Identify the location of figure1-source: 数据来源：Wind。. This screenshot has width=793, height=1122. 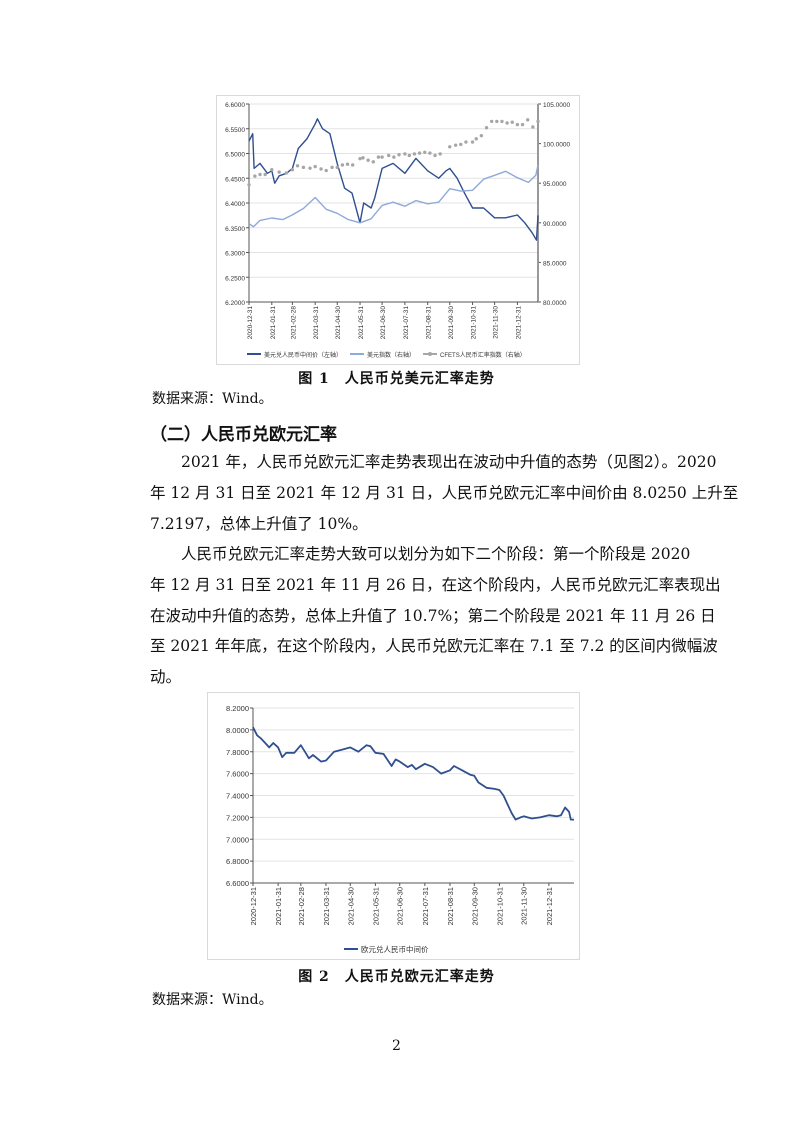
(212, 399).